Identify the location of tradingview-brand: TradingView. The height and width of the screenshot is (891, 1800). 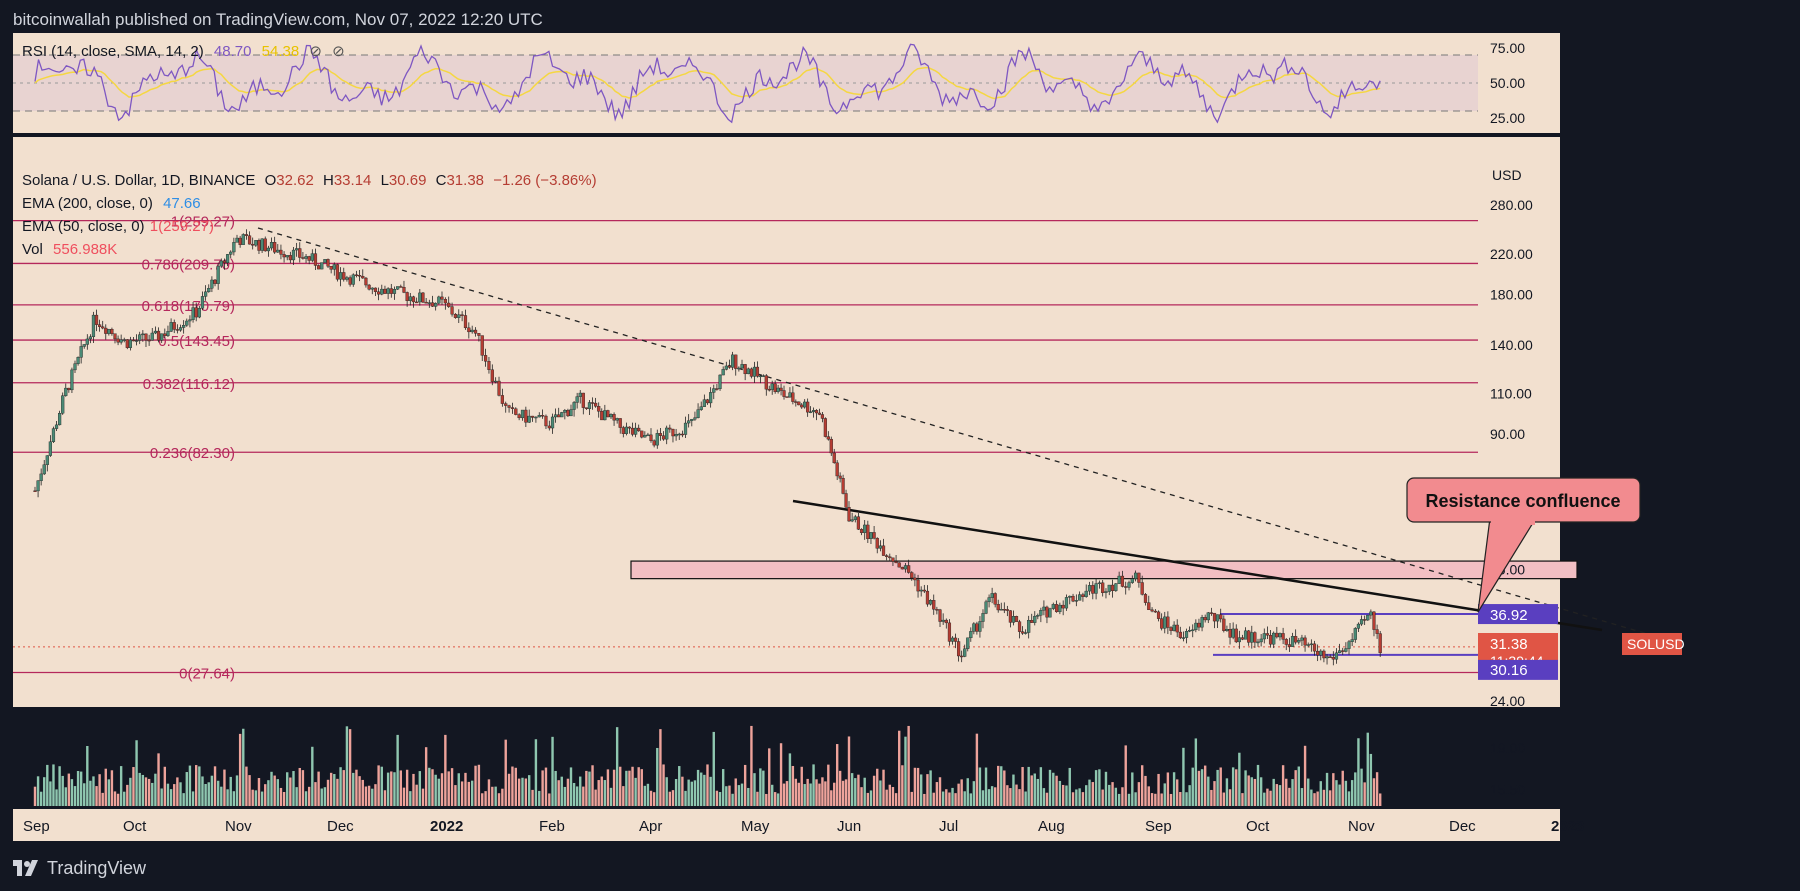
(79, 868).